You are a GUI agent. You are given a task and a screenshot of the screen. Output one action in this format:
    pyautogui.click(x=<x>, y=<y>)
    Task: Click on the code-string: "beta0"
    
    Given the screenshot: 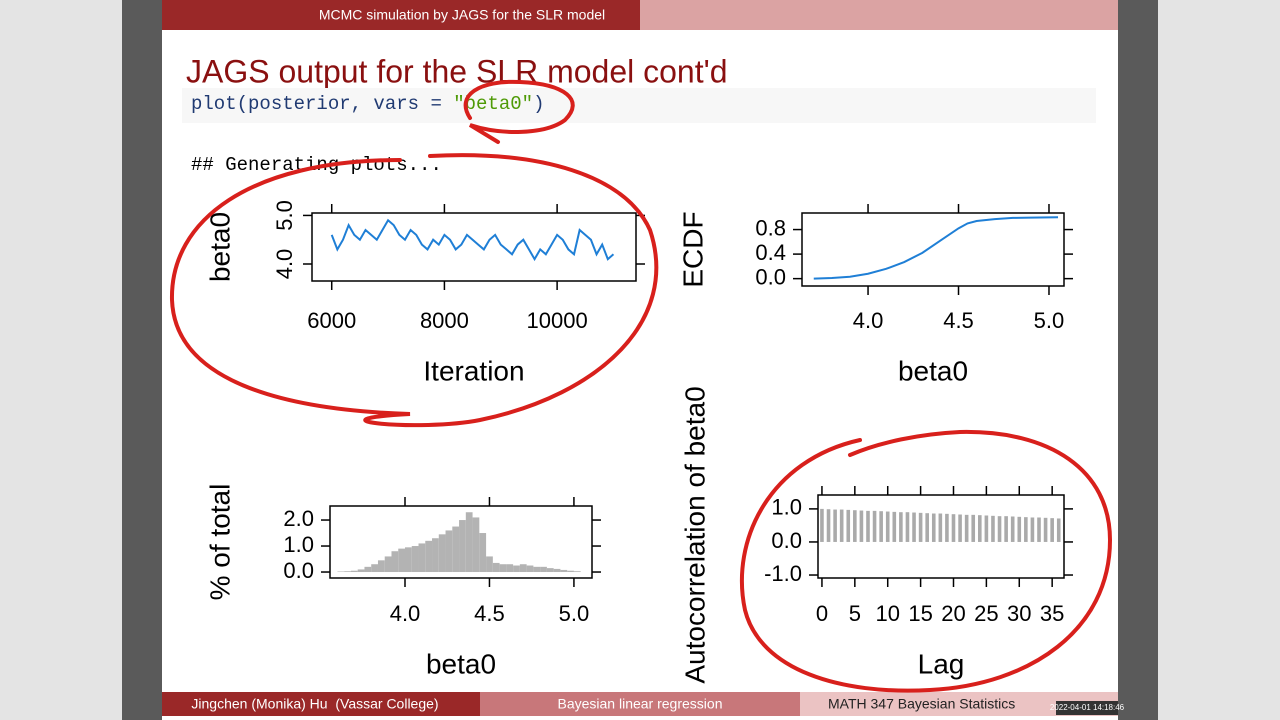 What is the action you would take?
    pyautogui.click(x=493, y=104)
    